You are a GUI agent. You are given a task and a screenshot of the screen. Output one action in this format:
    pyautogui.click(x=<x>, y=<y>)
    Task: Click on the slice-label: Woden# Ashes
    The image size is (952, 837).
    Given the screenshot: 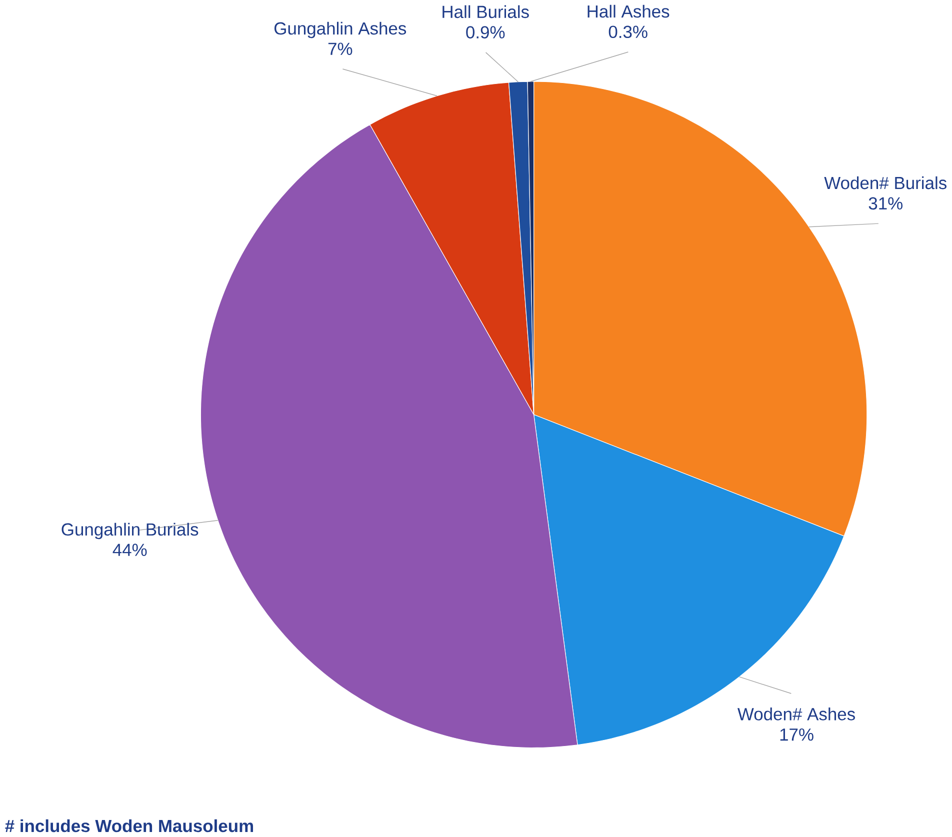 What is the action you would take?
    pyautogui.click(x=796, y=714)
    